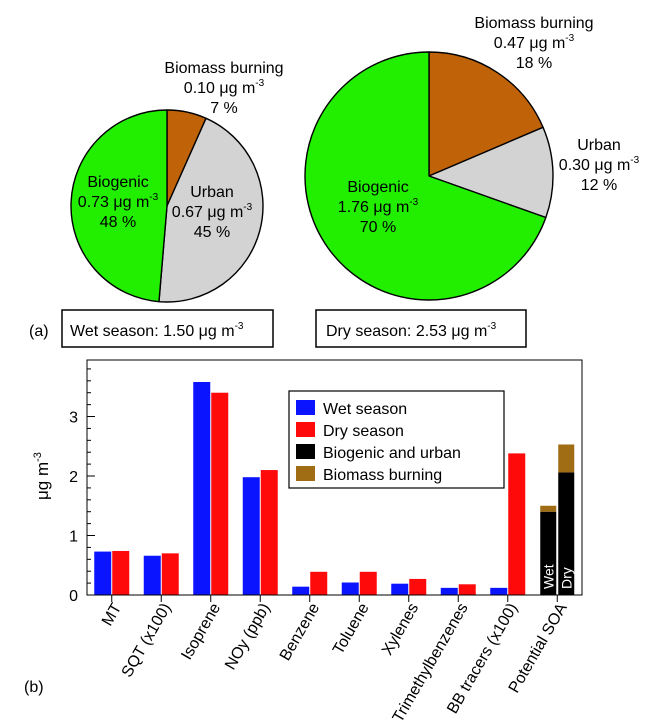 The image size is (651, 722). What do you see at coordinates (39, 331) in the screenshot?
I see `panel-a-label: (a)` at bounding box center [39, 331].